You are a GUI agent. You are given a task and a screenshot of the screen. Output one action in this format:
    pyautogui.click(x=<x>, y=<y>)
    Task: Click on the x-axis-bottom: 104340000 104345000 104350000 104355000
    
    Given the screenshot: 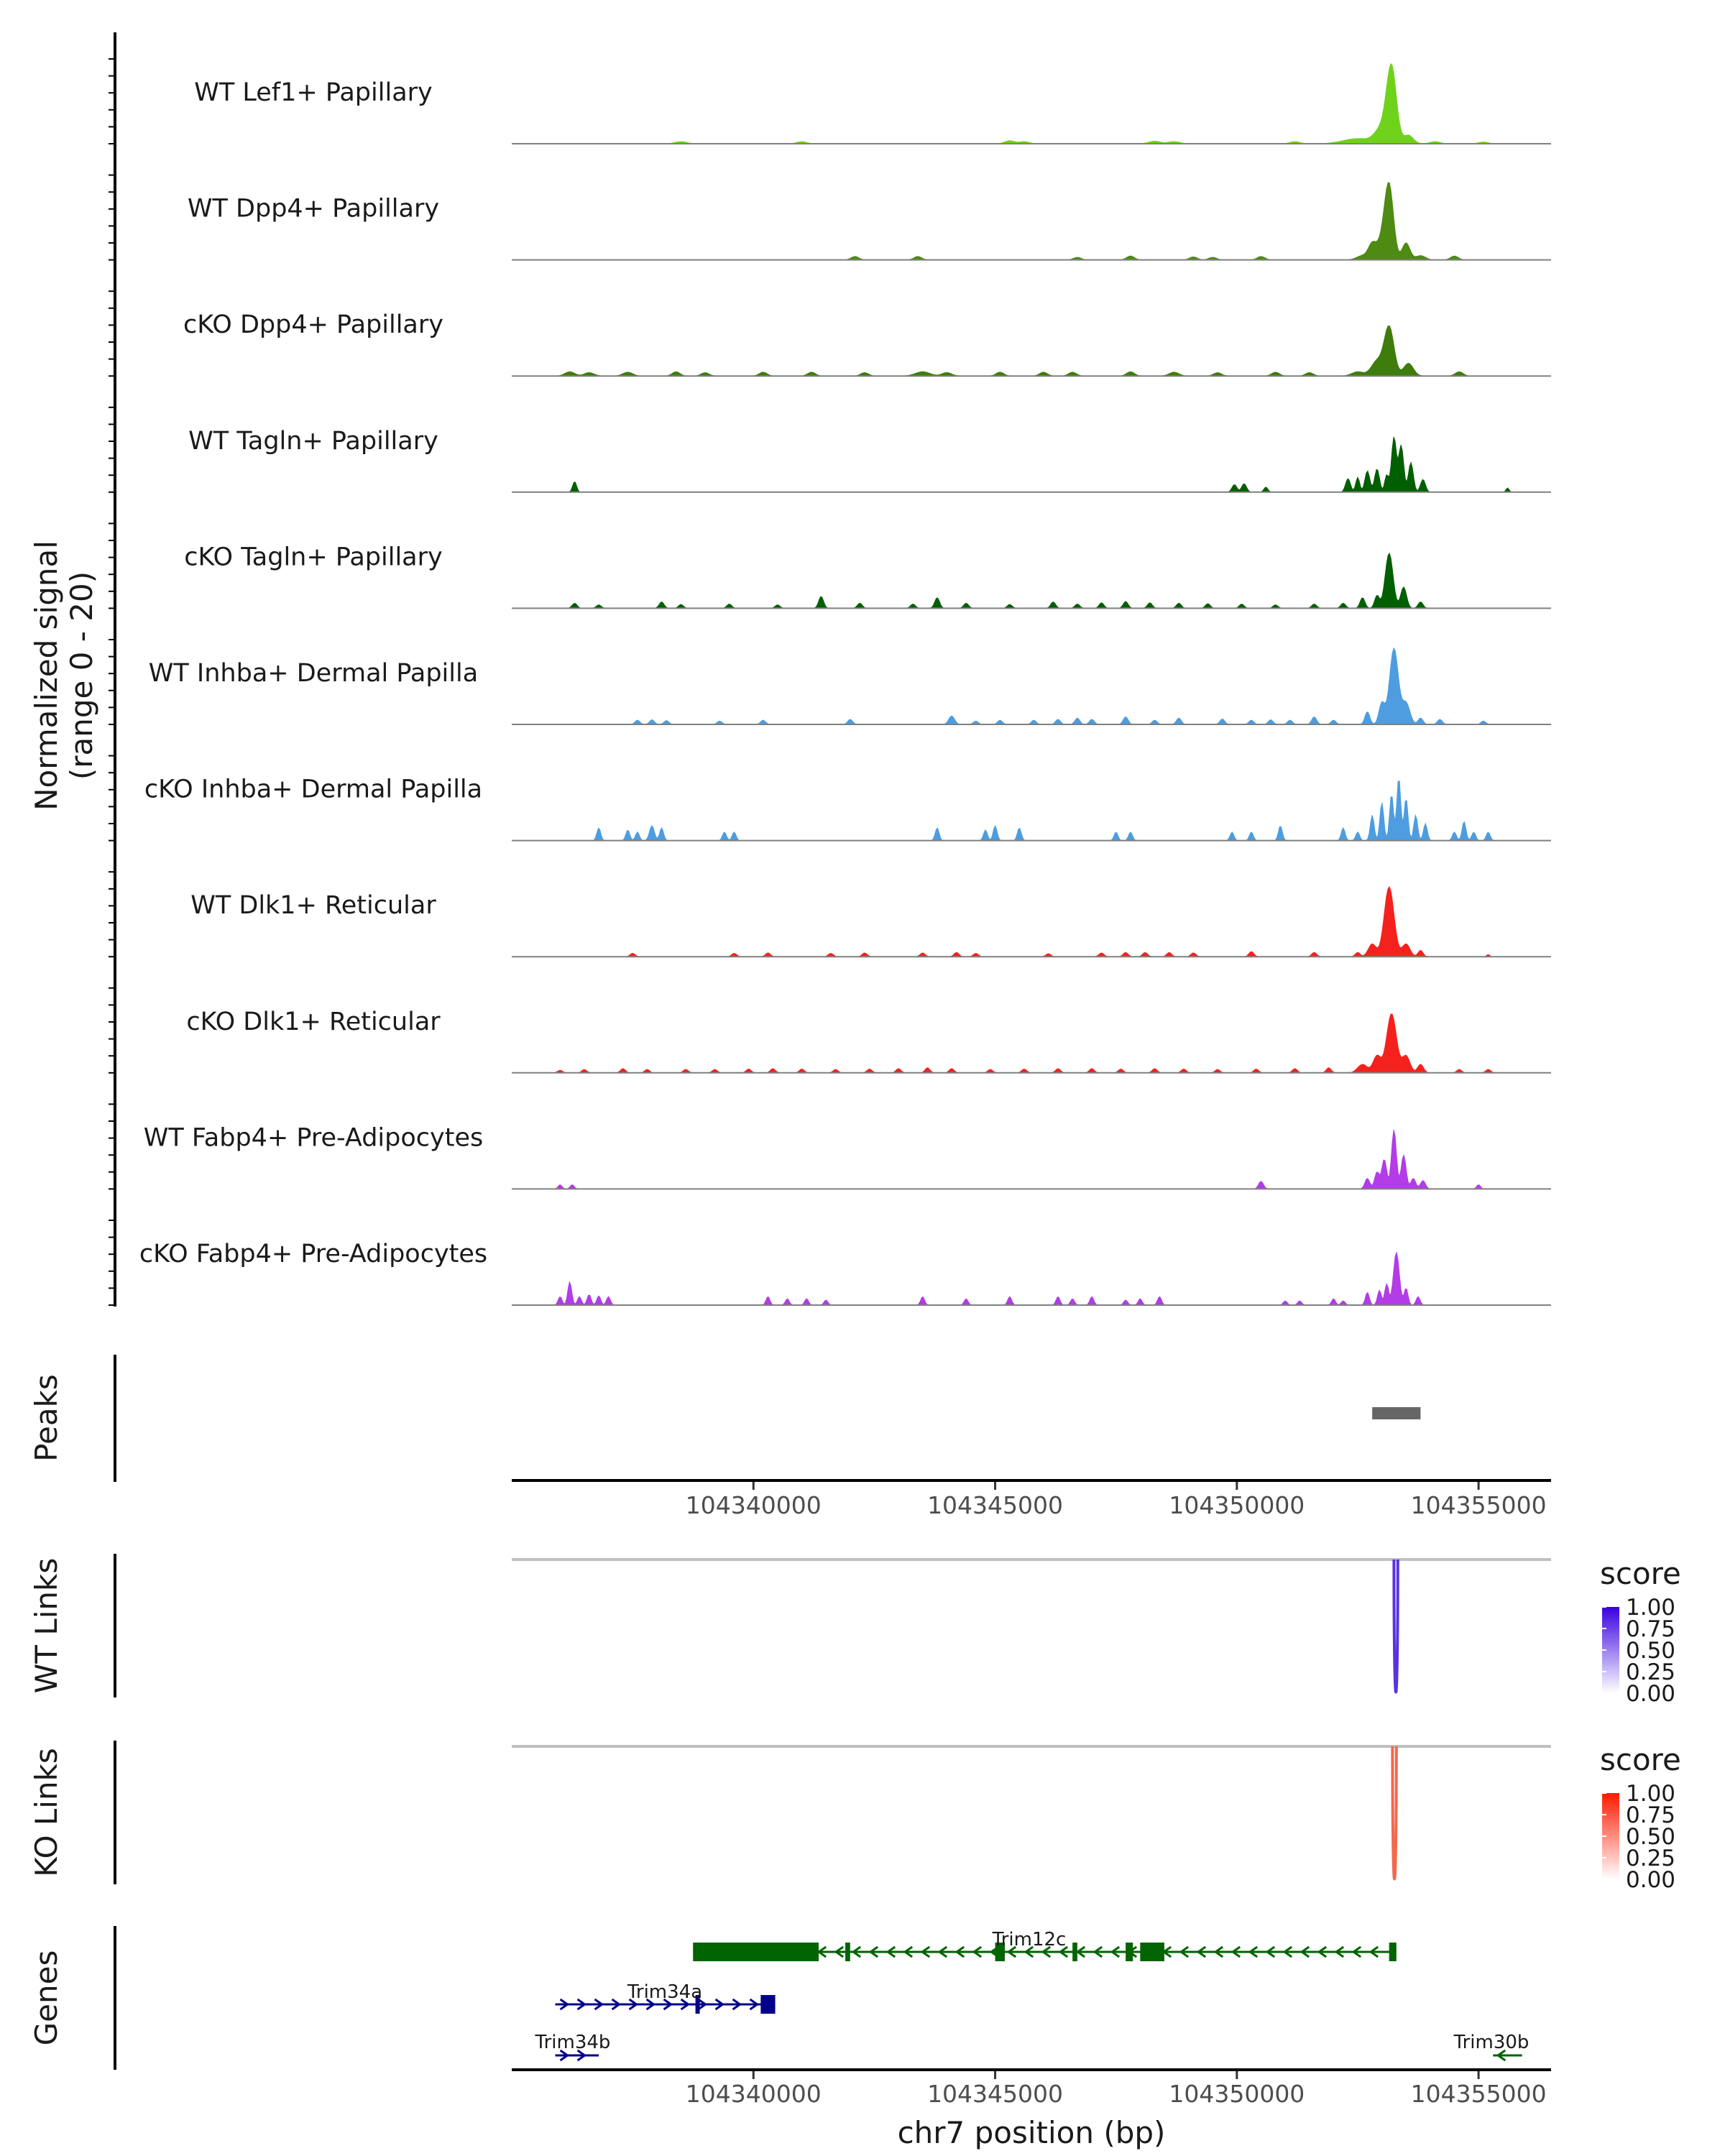 What is the action you would take?
    pyautogui.click(x=1116, y=2089)
    